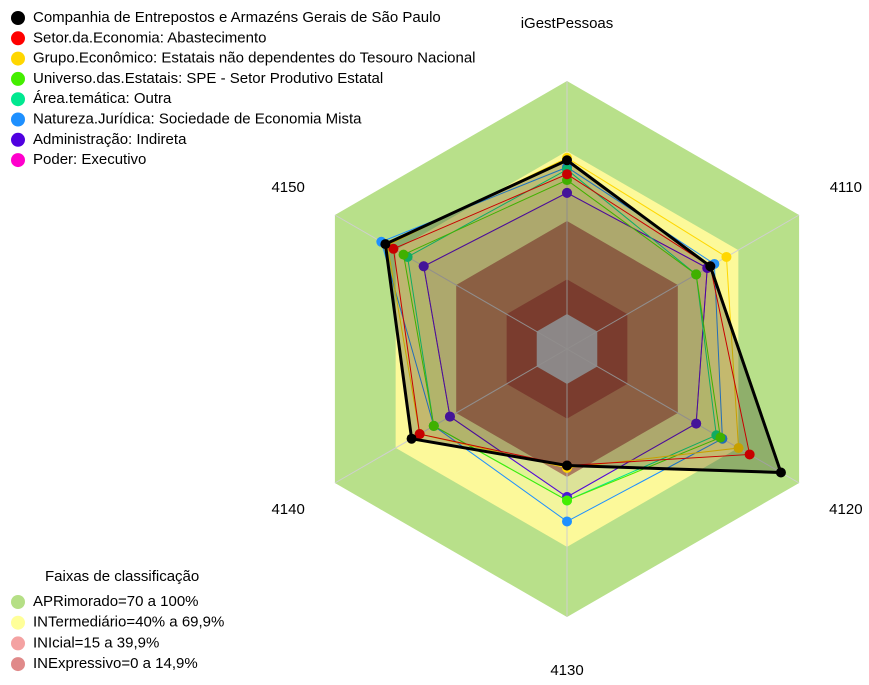  Describe the element at coordinates (566, 670) in the screenshot. I see `axis-label: 4130` at that location.